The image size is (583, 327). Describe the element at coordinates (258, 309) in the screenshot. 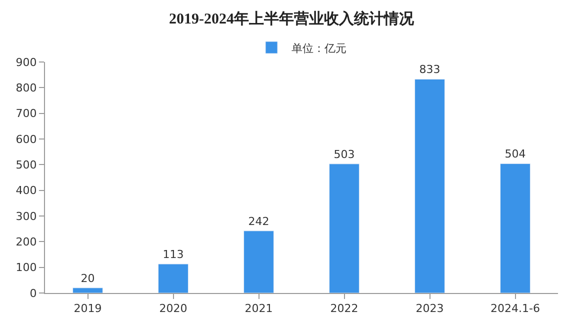

I see `x-tick-label: 2021` at that location.